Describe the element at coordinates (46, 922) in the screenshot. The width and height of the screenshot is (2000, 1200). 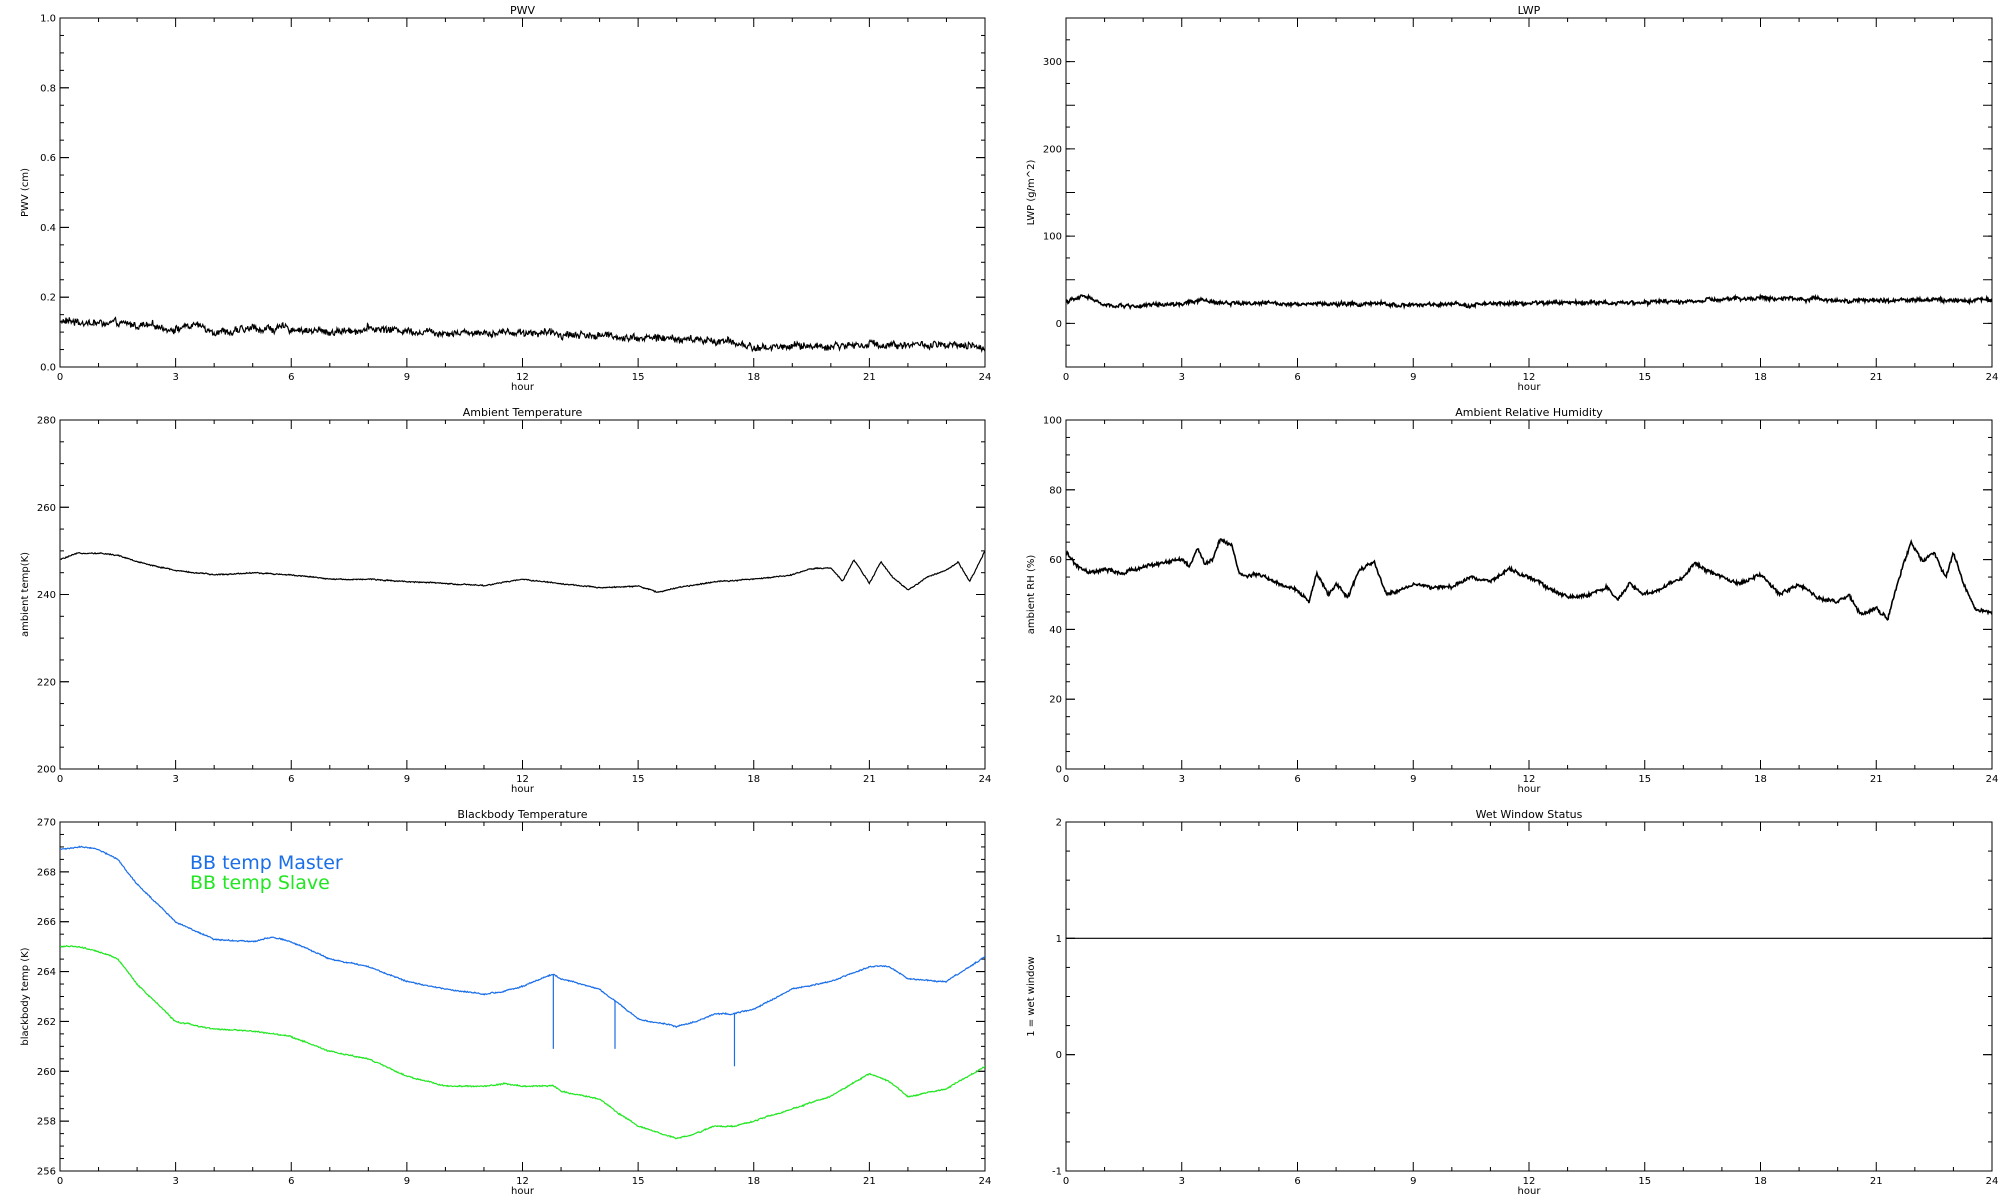
I see `y-tick-label: 266` at that location.